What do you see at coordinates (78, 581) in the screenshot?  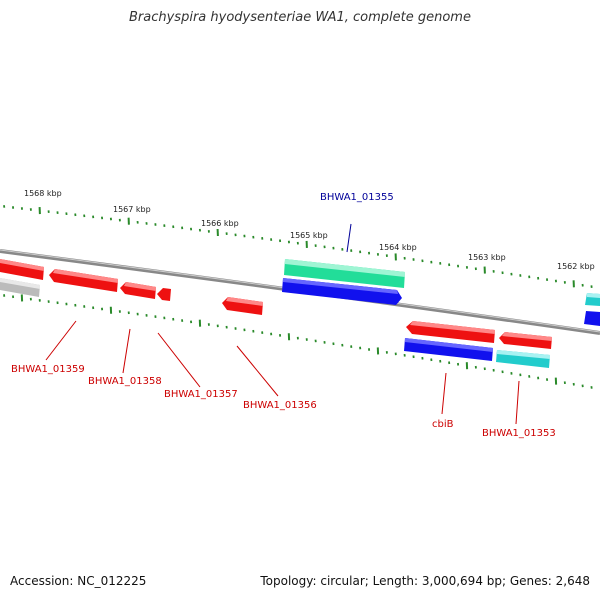 I see `accession-text: Accession: NC_012225` at bounding box center [78, 581].